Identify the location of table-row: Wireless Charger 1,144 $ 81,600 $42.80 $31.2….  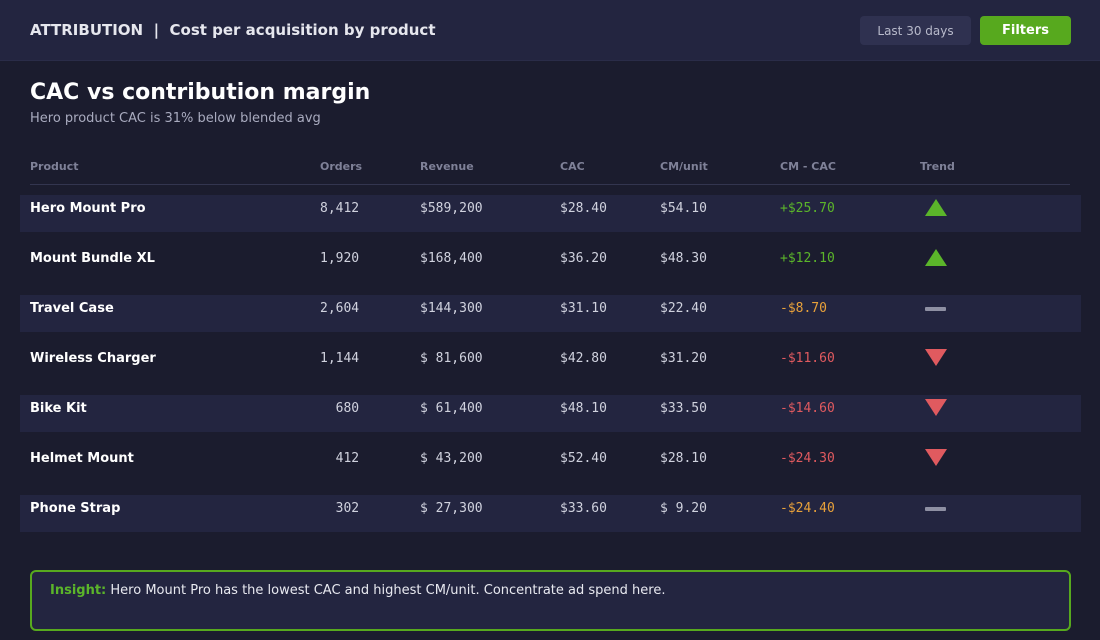
(550, 363).